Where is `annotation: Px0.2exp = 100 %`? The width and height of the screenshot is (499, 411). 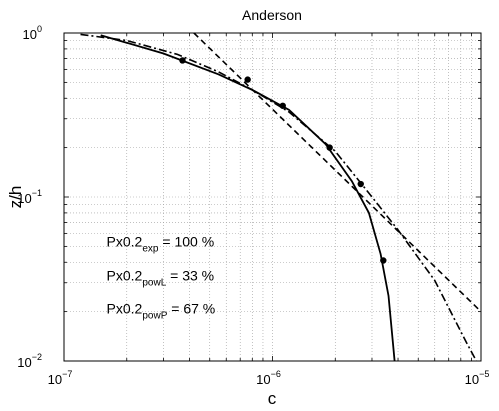 annotation: Px0.2exp = 100 % is located at coordinates (161, 243).